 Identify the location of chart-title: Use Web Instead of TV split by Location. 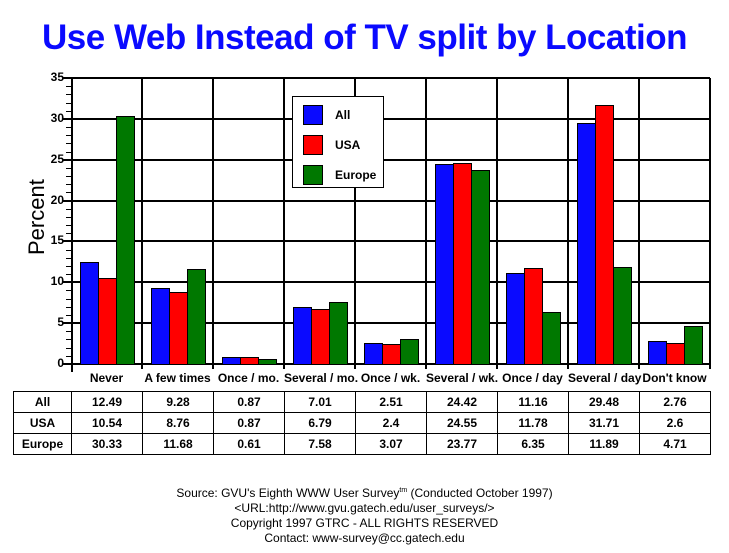
(364, 37).